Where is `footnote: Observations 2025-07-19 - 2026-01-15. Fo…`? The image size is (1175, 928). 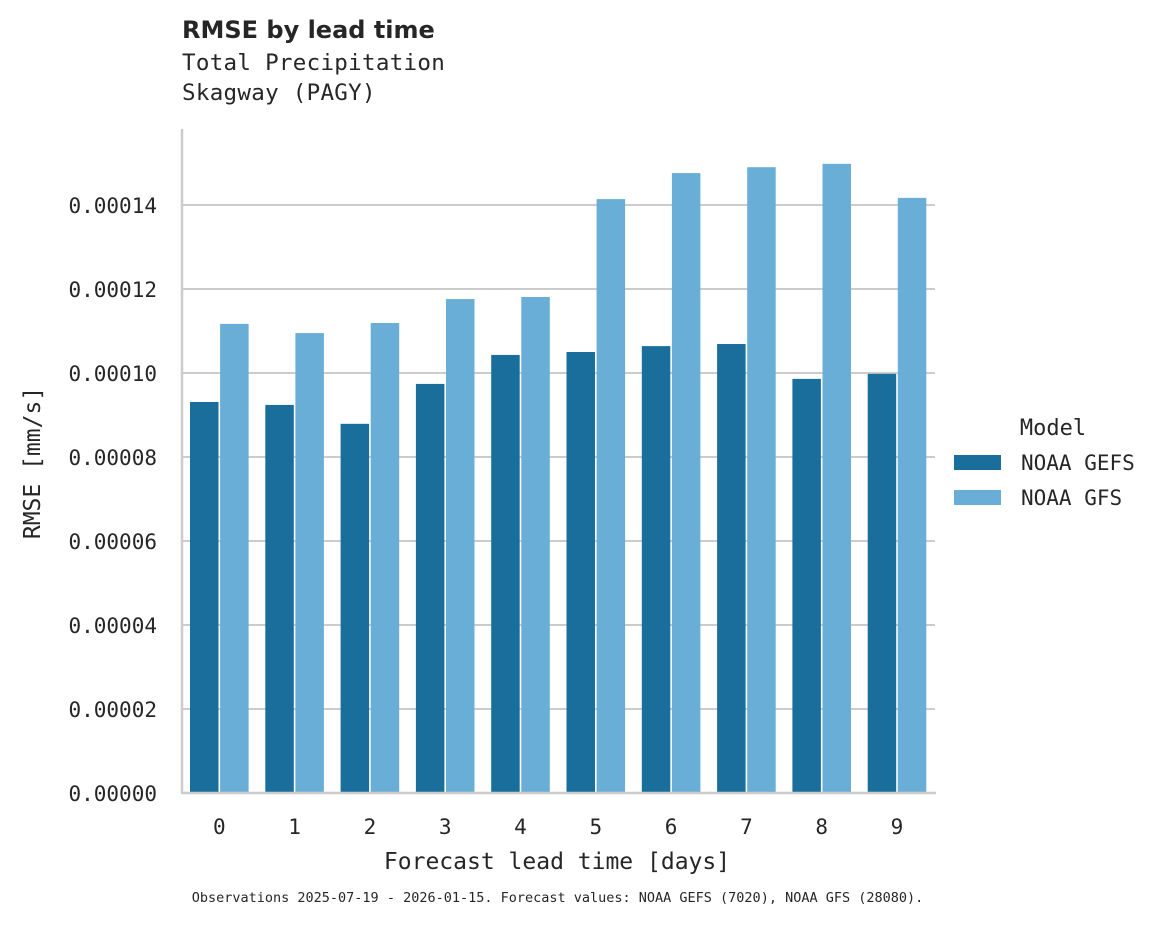
footnote: Observations 2025-07-19 - 2026-01-15. Fo… is located at coordinates (557, 898).